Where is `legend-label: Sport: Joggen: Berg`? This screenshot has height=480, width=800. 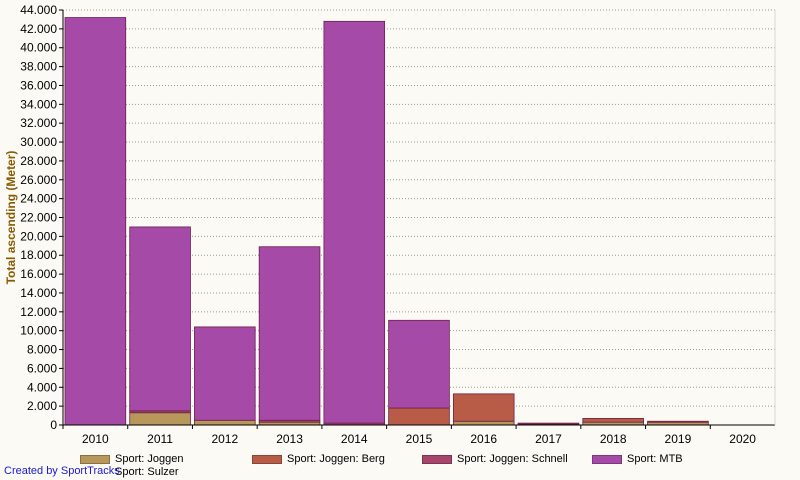
legend-label: Sport: Joggen: Berg is located at coordinates (336, 459).